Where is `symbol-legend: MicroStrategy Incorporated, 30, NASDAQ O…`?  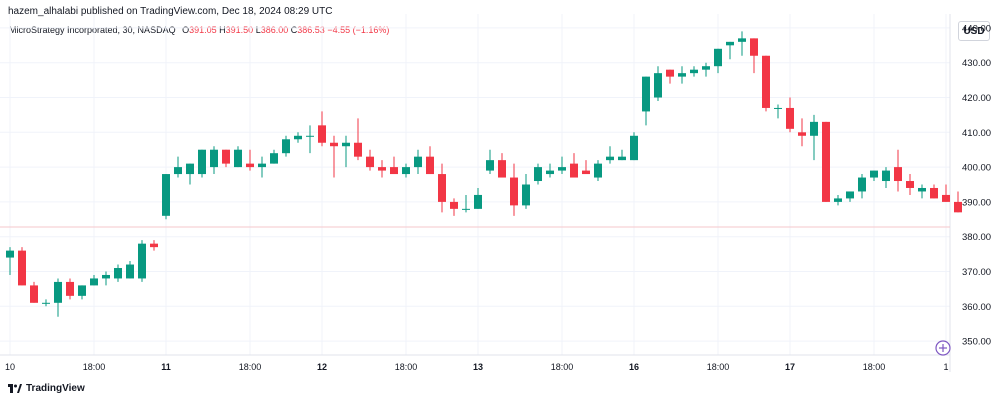 symbol-legend: MicroStrategy Incorporated, 30, NASDAQ O… is located at coordinates (199, 30).